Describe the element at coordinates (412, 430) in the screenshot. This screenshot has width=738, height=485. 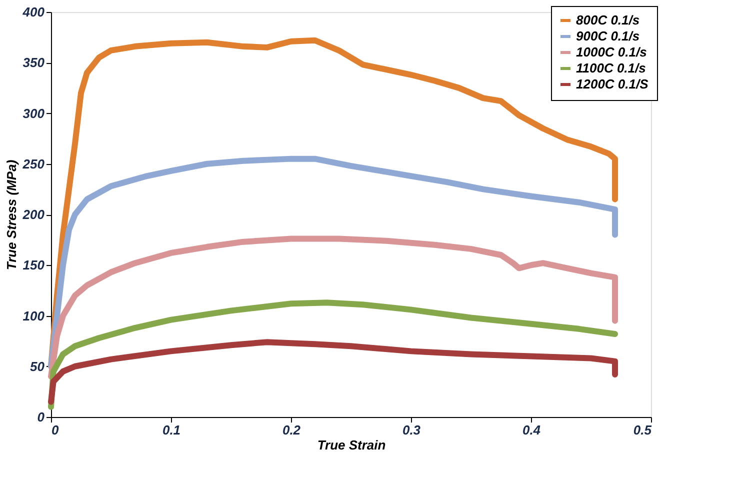
I see `x-tick-label: 0.3` at that location.